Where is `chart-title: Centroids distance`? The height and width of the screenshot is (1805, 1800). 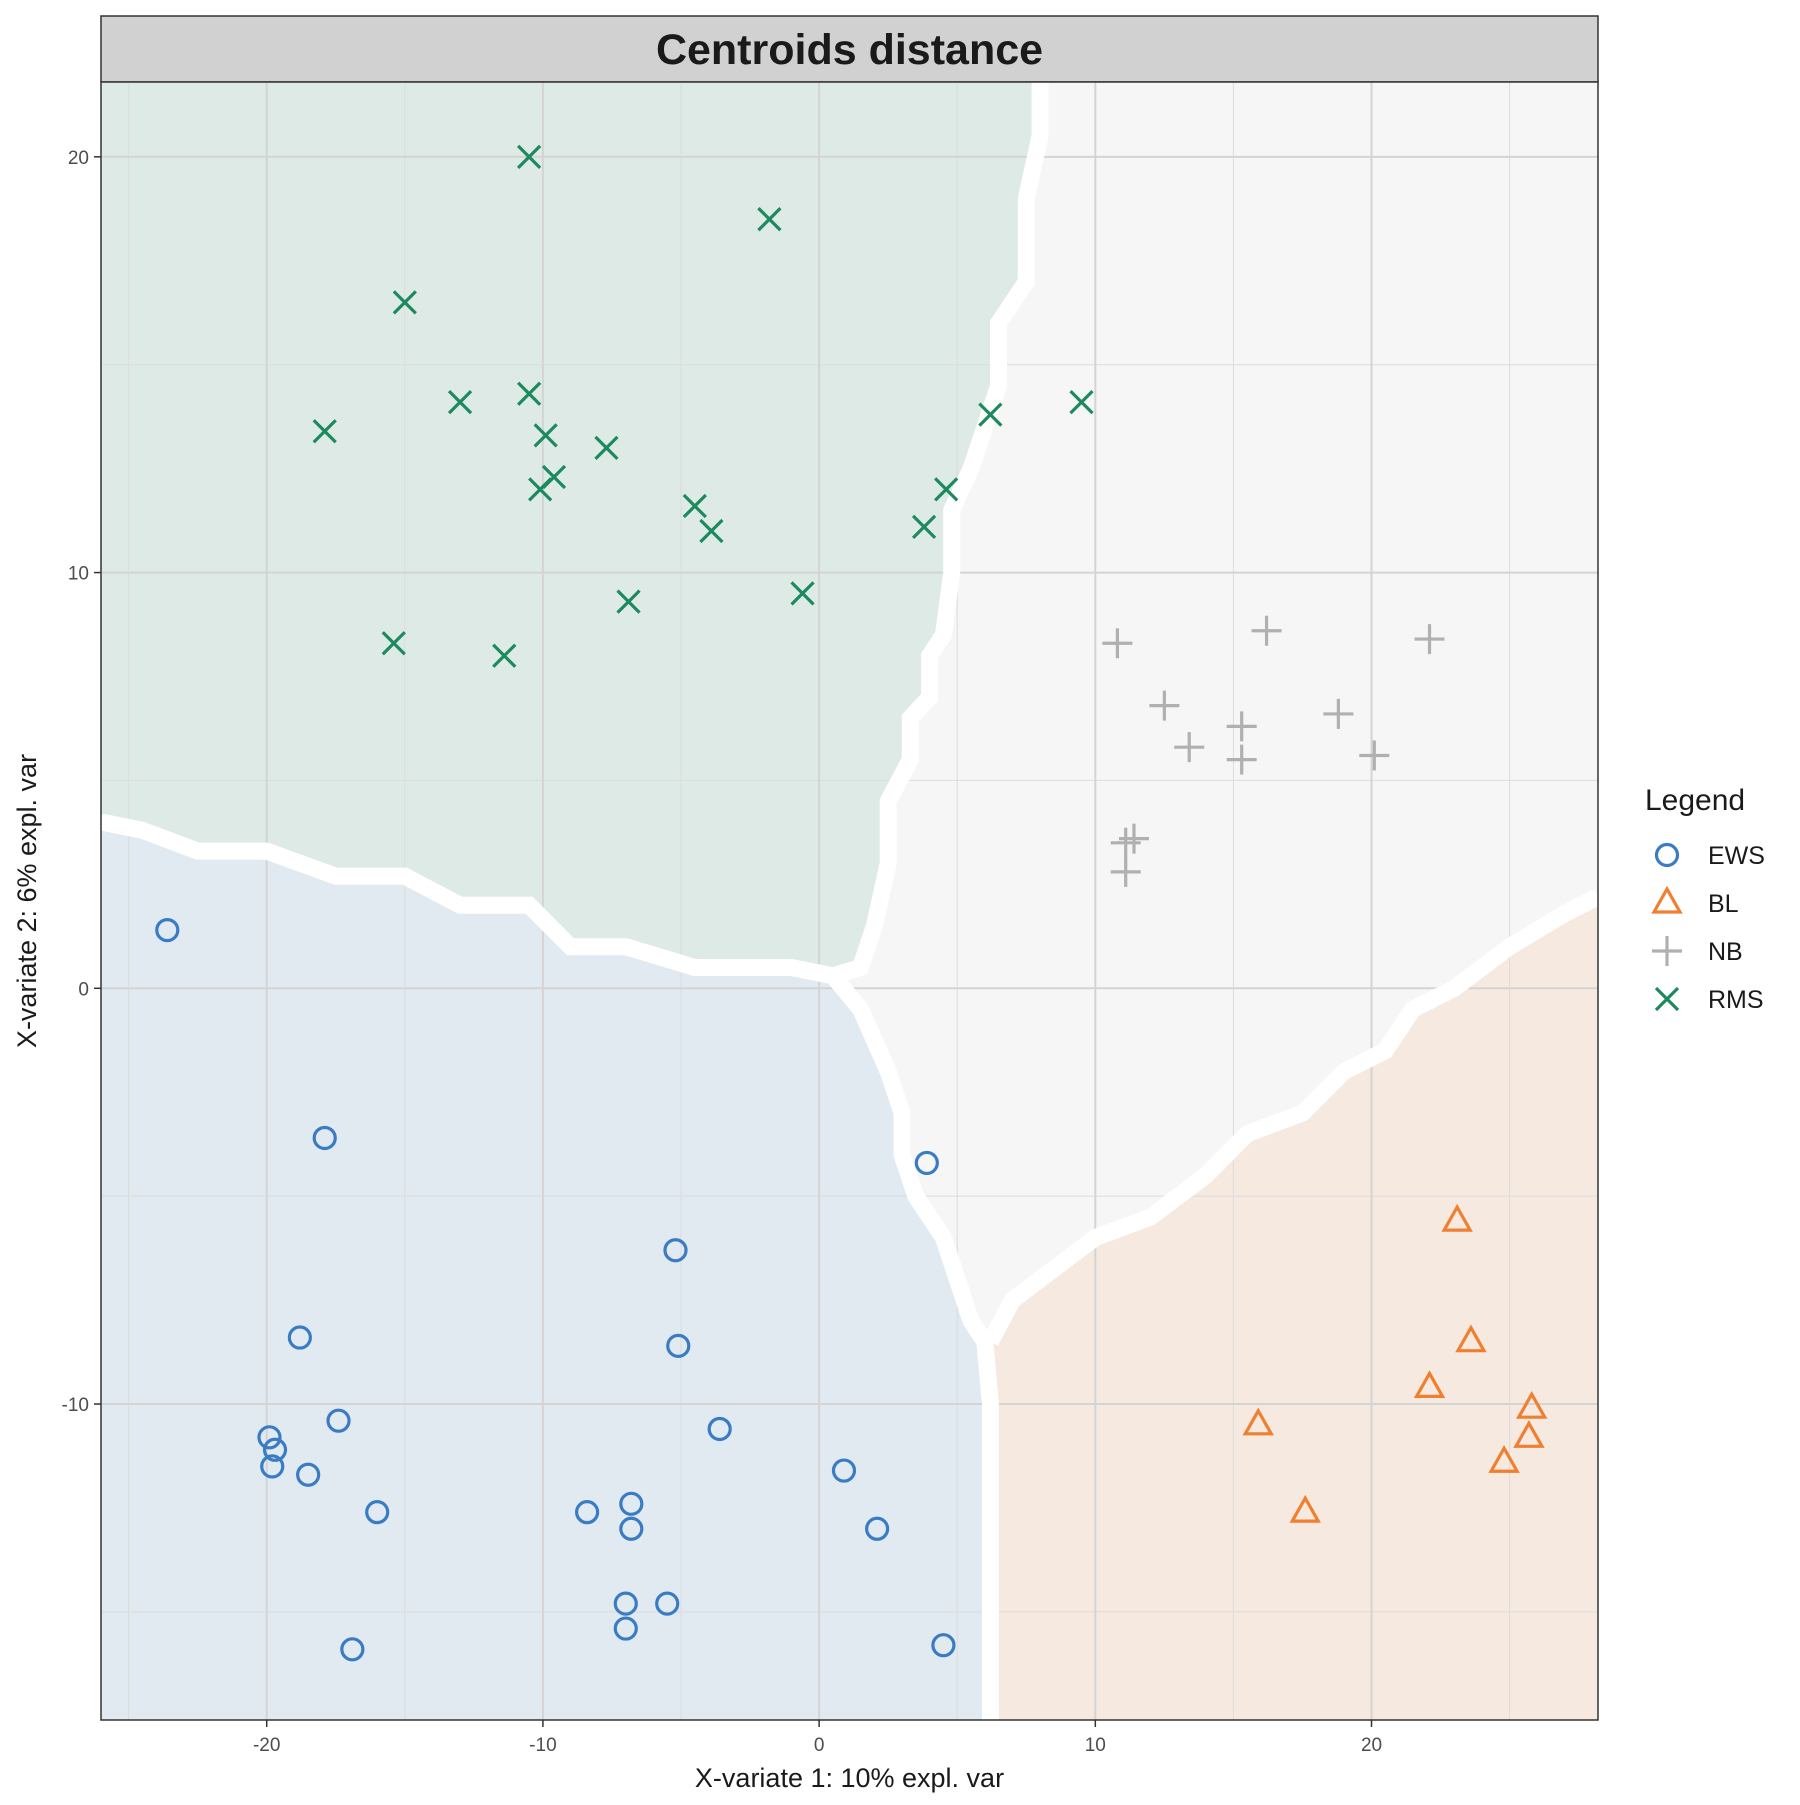 chart-title: Centroids distance is located at coordinates (849, 50).